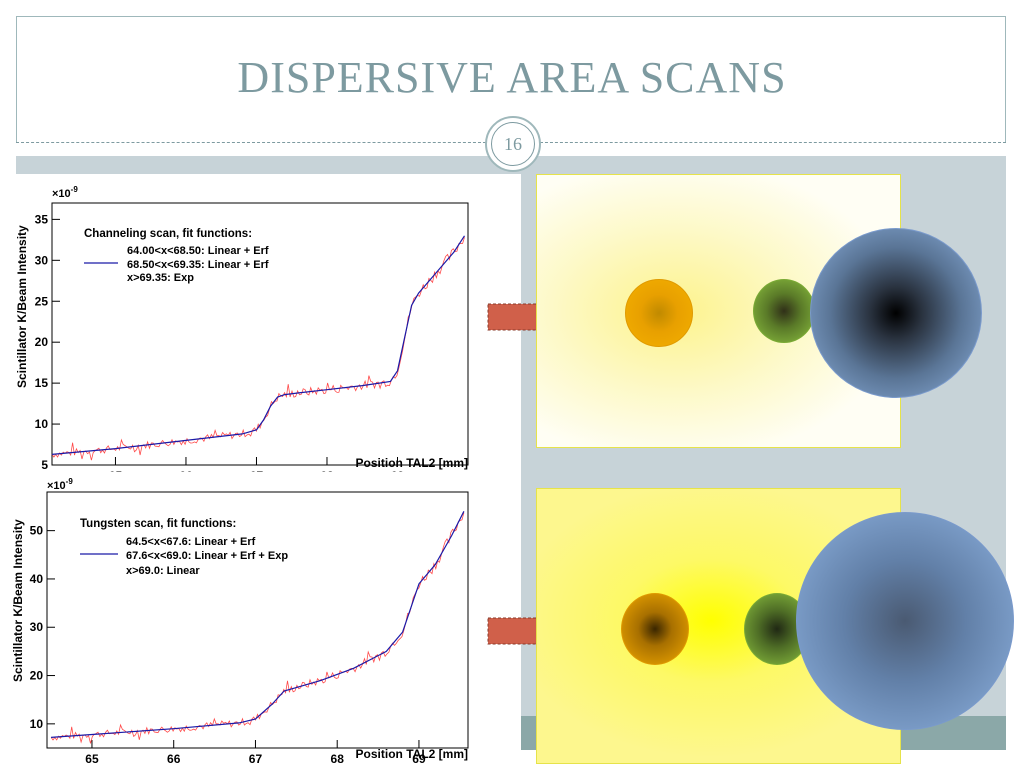 This screenshot has width=1024, height=768. What do you see at coordinates (42, 383) in the screenshot?
I see `y-tick-label: 15` at bounding box center [42, 383].